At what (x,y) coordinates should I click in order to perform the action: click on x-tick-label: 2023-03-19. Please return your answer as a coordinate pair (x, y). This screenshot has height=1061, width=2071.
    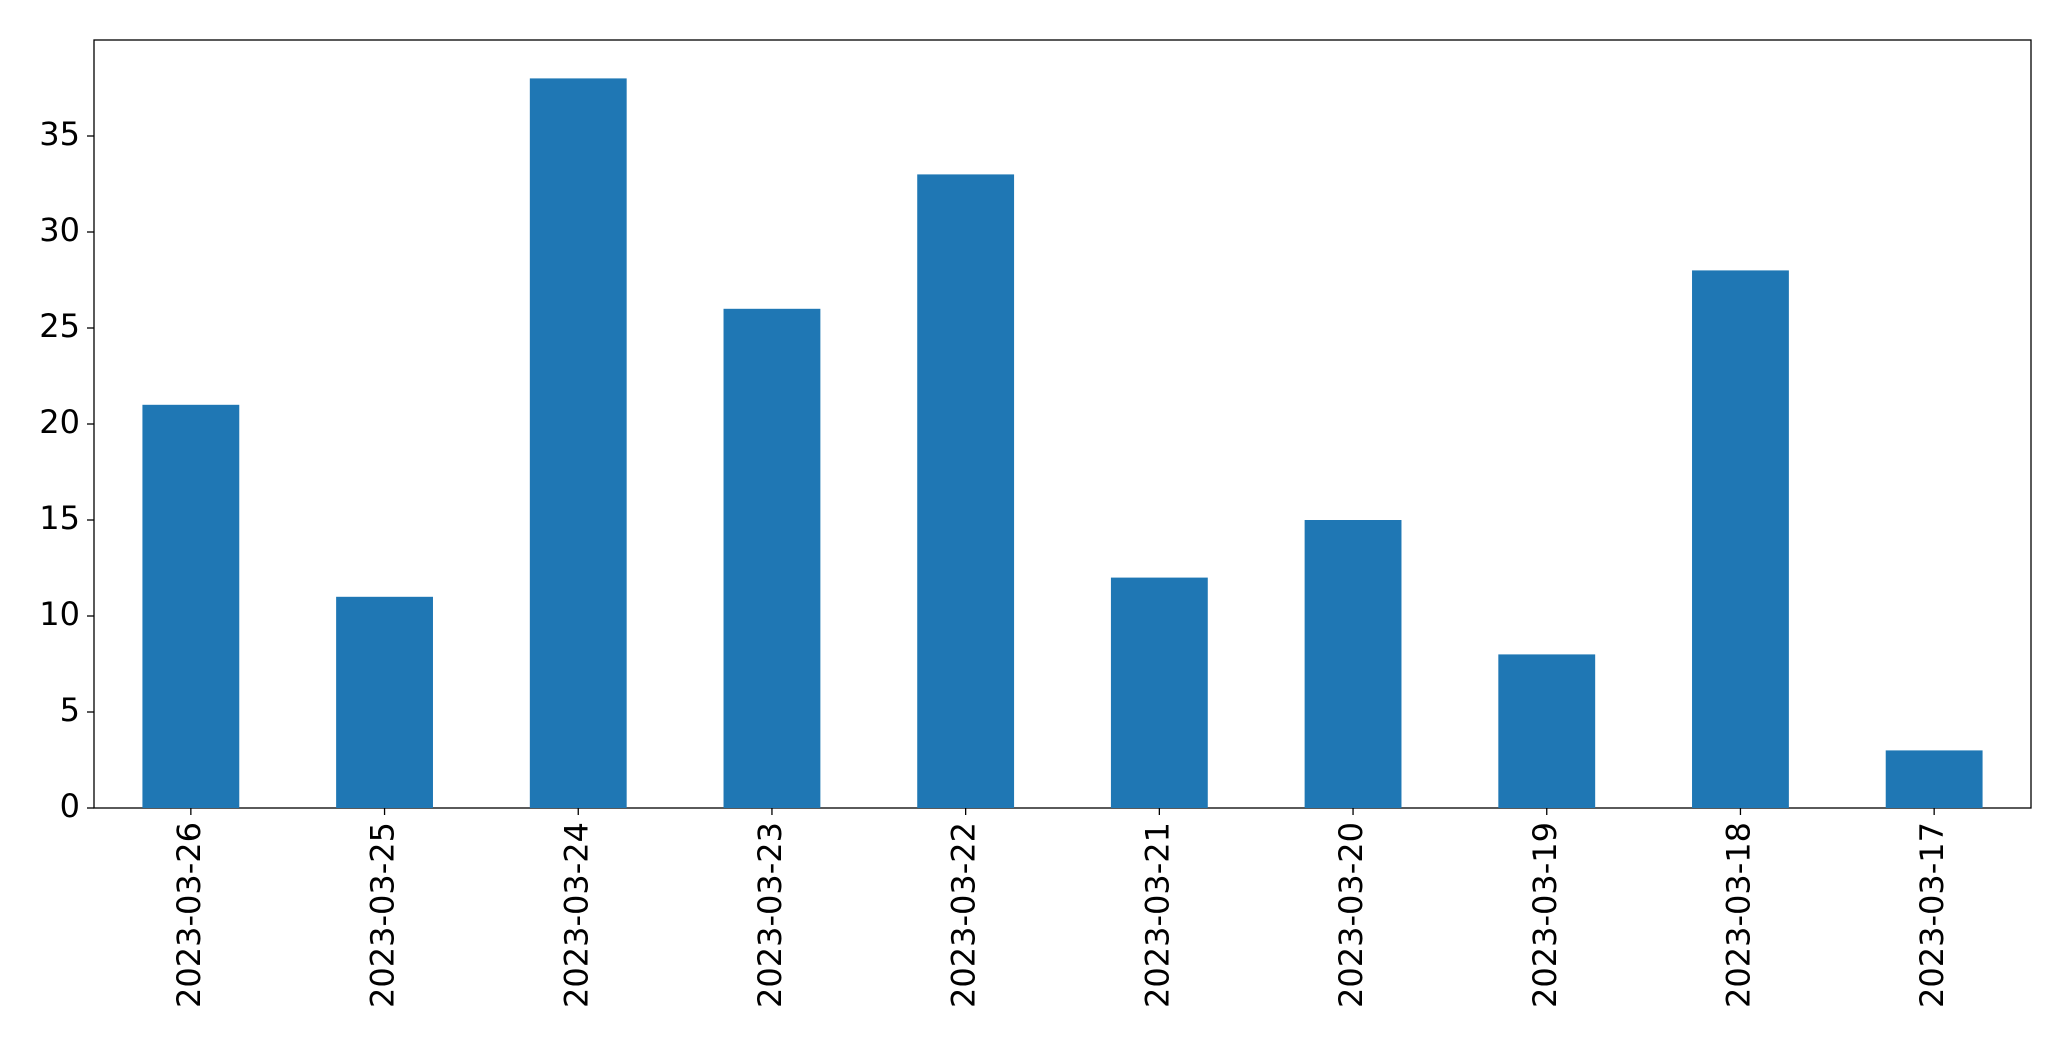
    Looking at the image, I should click on (1545, 915).